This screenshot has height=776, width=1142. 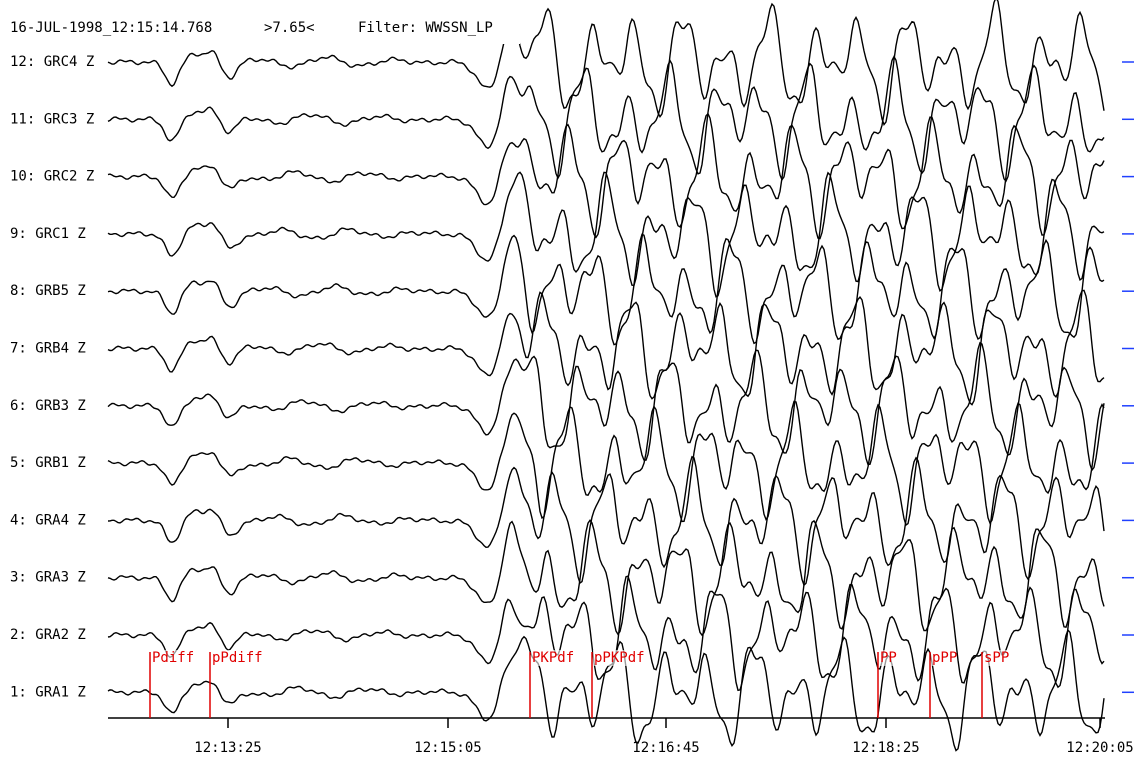 What do you see at coordinates (425, 28) in the screenshot?
I see `header-filter: Filter: WWSSN_LP` at bounding box center [425, 28].